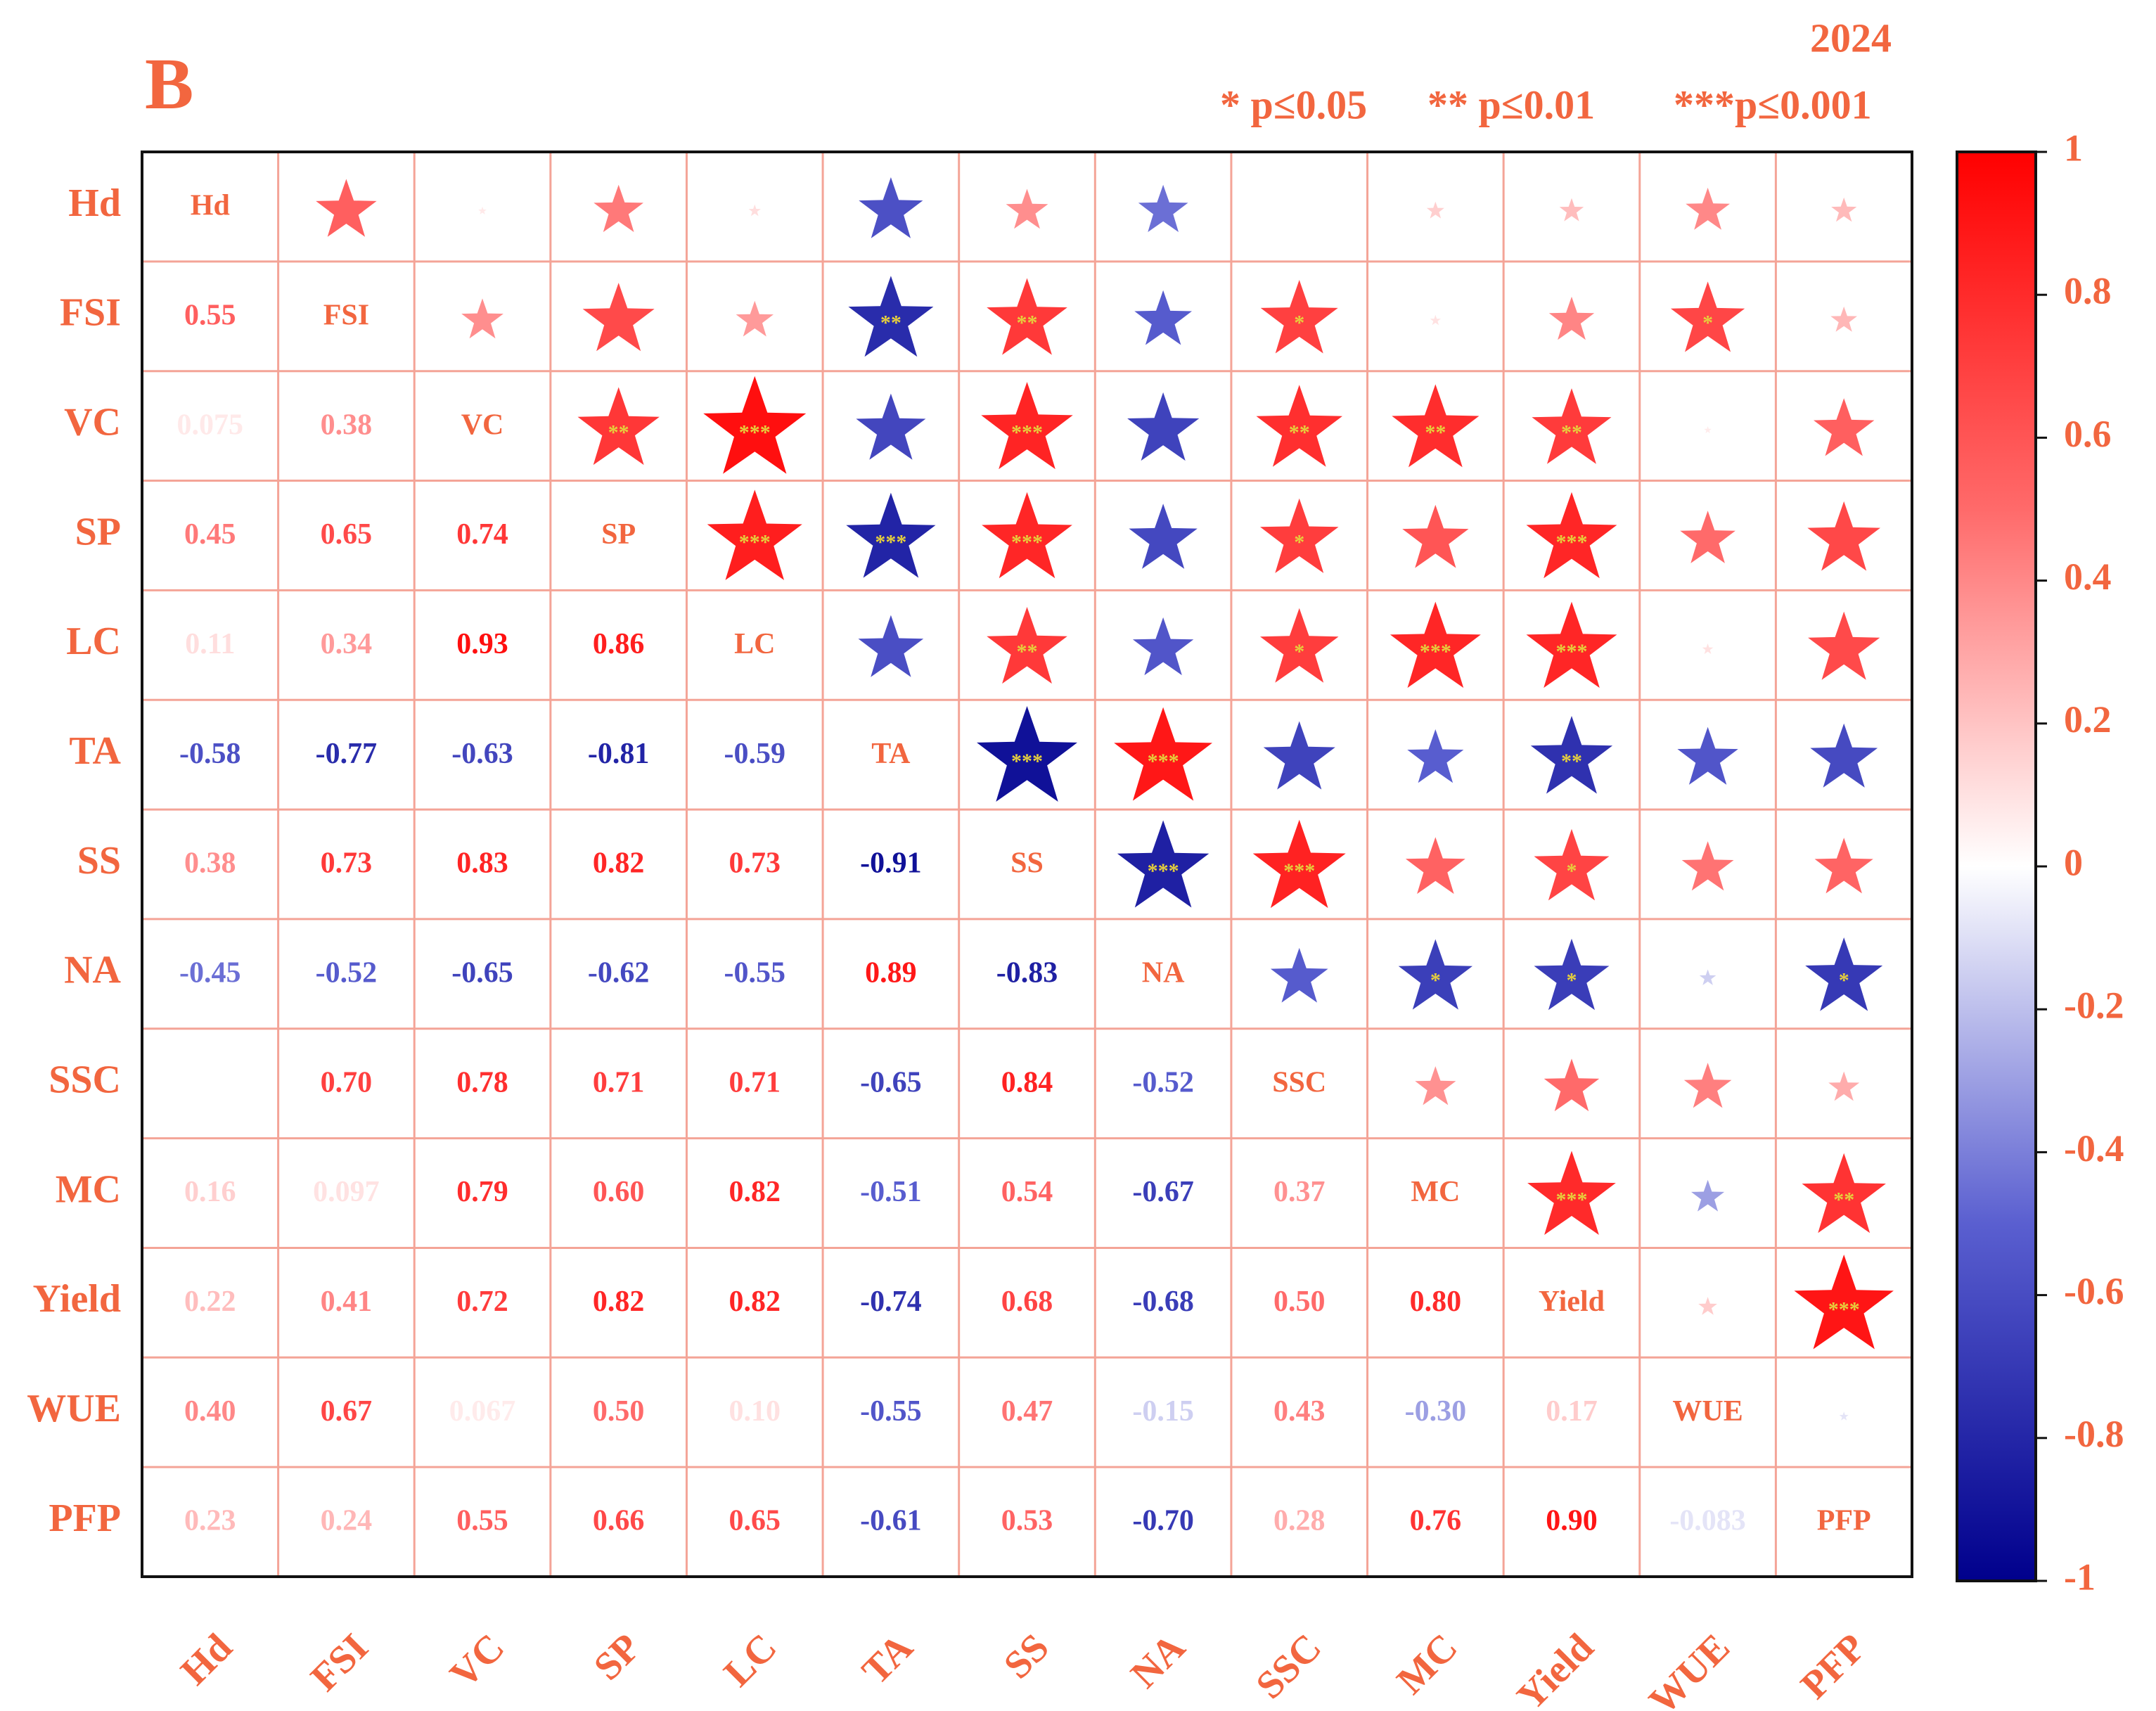  I want to click on diagonal-label: Hd, so click(210, 206).